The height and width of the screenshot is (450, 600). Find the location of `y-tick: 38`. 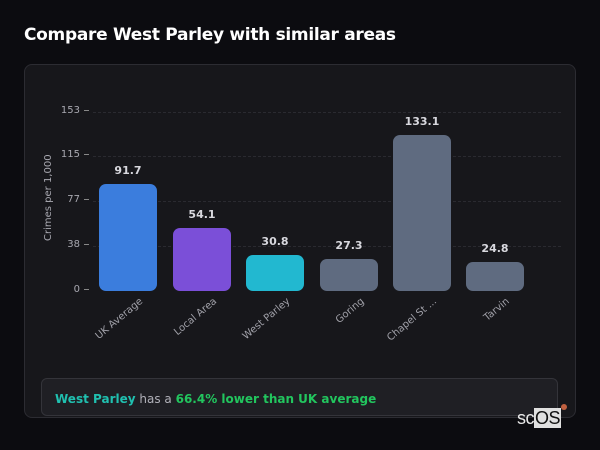

y-tick: 38 is located at coordinates (74, 244).